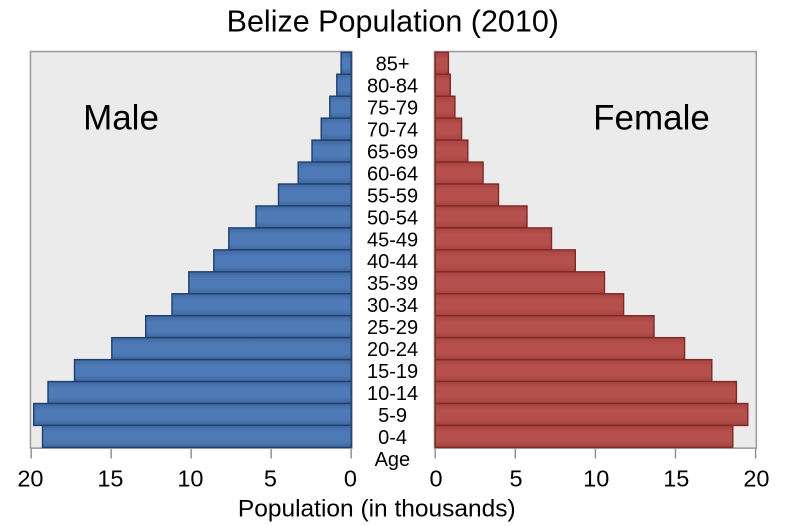  I want to click on svg-text: Female, so click(651, 118).